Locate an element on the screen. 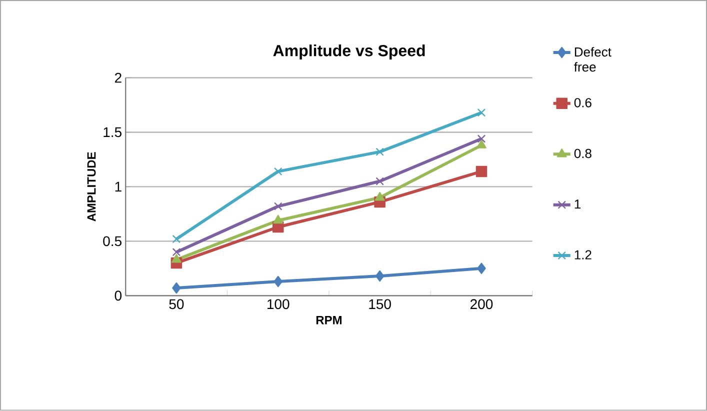 The width and height of the screenshot is (707, 411). legend-label: 0.8 is located at coordinates (583, 153).